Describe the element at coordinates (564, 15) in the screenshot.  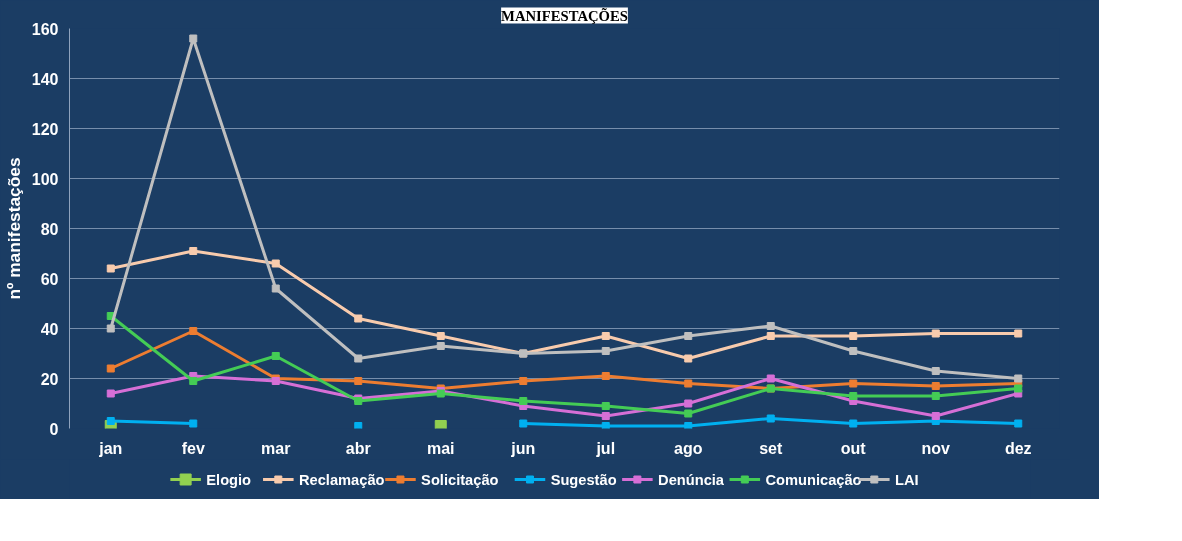
I see `chart-title: MANIFESTAÇÕES` at that location.